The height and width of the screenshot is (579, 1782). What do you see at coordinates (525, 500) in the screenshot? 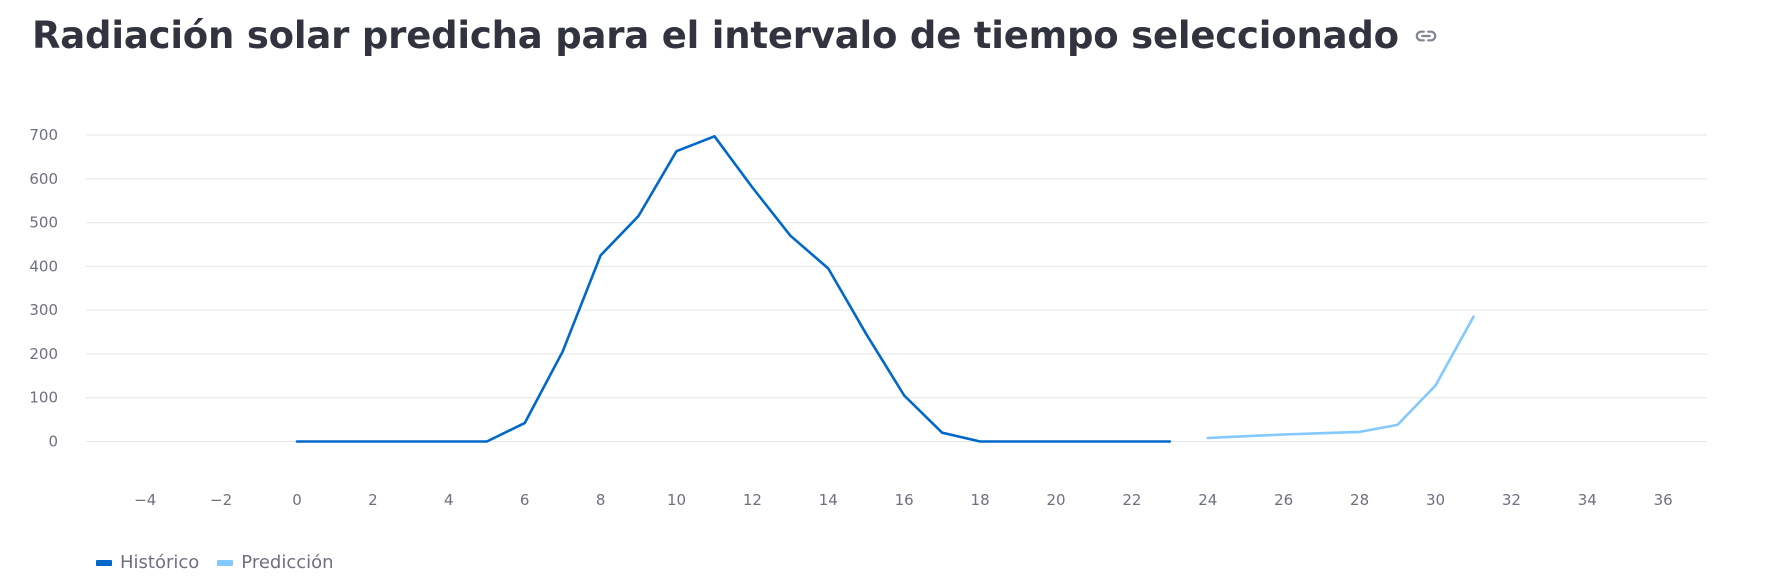
I see `x-tick-label: 6` at bounding box center [525, 500].